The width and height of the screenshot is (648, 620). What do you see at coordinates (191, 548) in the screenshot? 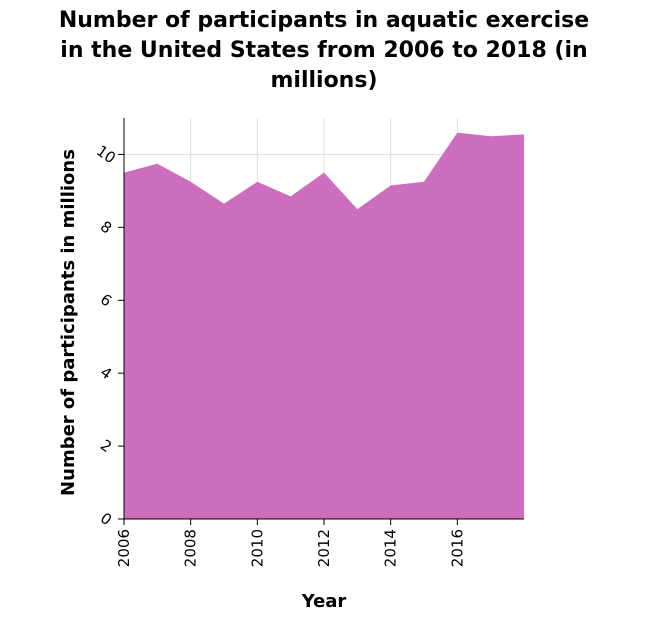
I see `x-tick-label: 2008` at bounding box center [191, 548].